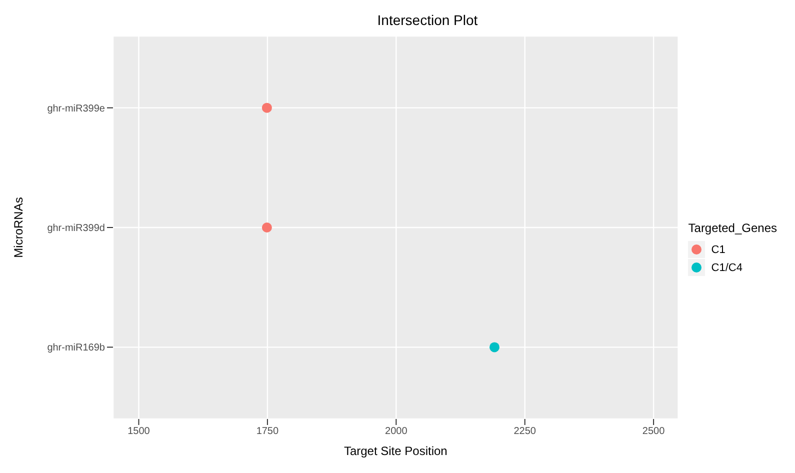  I want to click on legend-title: Targeted_Genes, so click(732, 227).